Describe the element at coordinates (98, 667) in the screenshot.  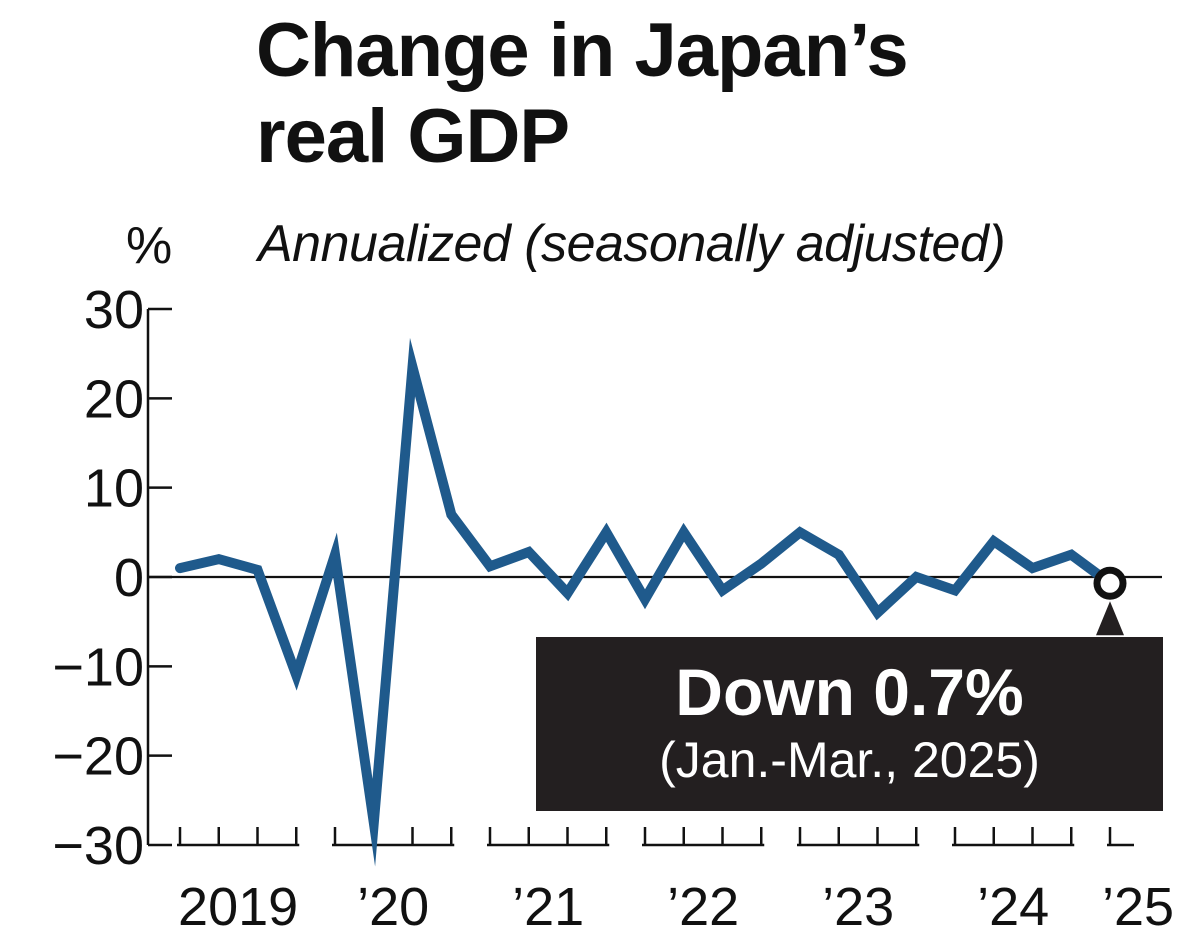
I see `y-tick-label: −10` at that location.